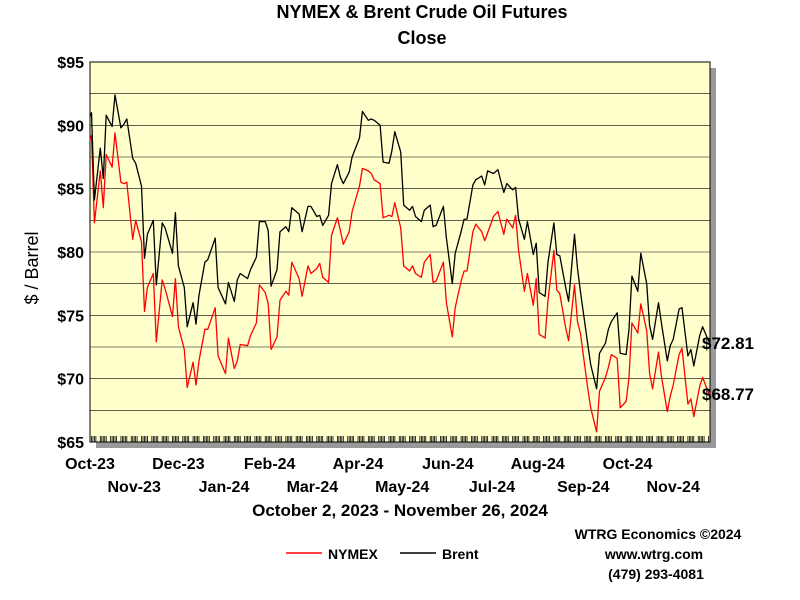  I want to click on credits-line3: (479) 293-4081, so click(656, 574).